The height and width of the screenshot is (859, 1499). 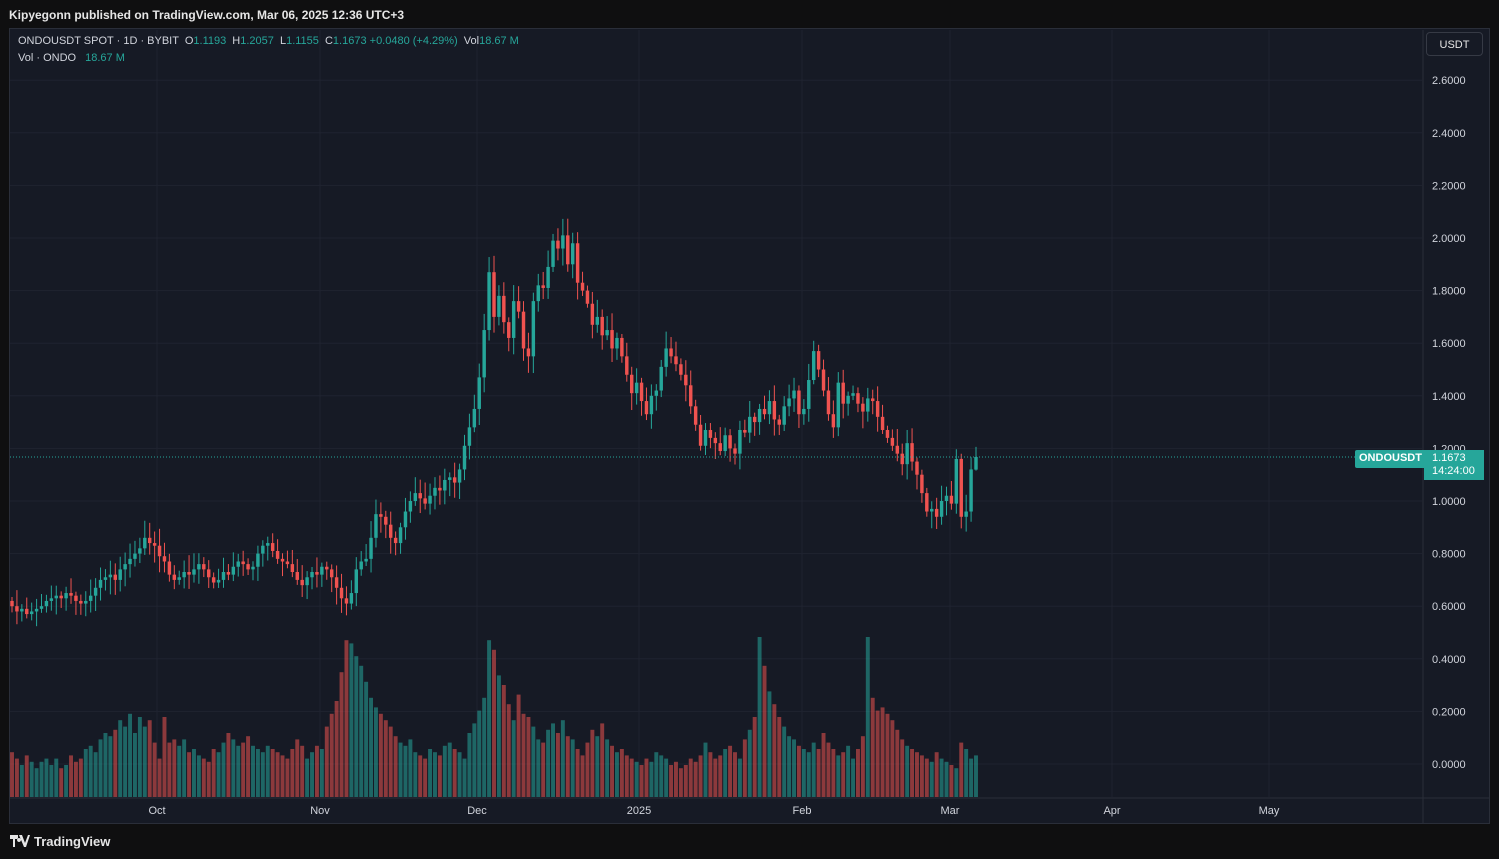 What do you see at coordinates (60, 841) in the screenshot?
I see `tradingview-logo: TradingView` at bounding box center [60, 841].